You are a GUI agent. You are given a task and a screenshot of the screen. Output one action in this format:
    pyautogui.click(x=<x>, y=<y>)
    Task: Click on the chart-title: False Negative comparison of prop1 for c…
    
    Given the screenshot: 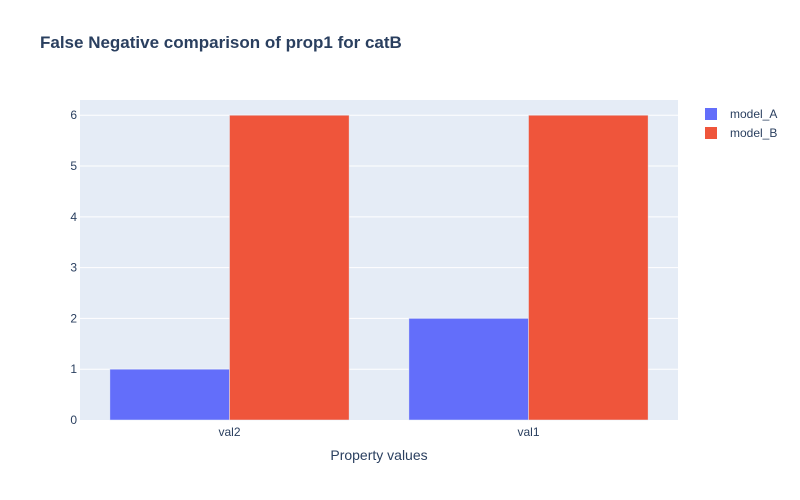 What is the action you would take?
    pyautogui.click(x=221, y=42)
    